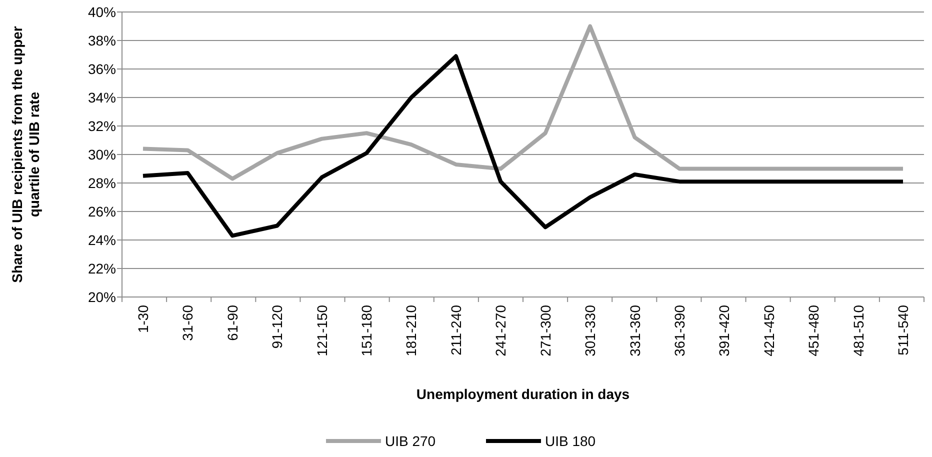  Describe the element at coordinates (545, 330) in the screenshot. I see `x-tick-label: 271-300` at that location.